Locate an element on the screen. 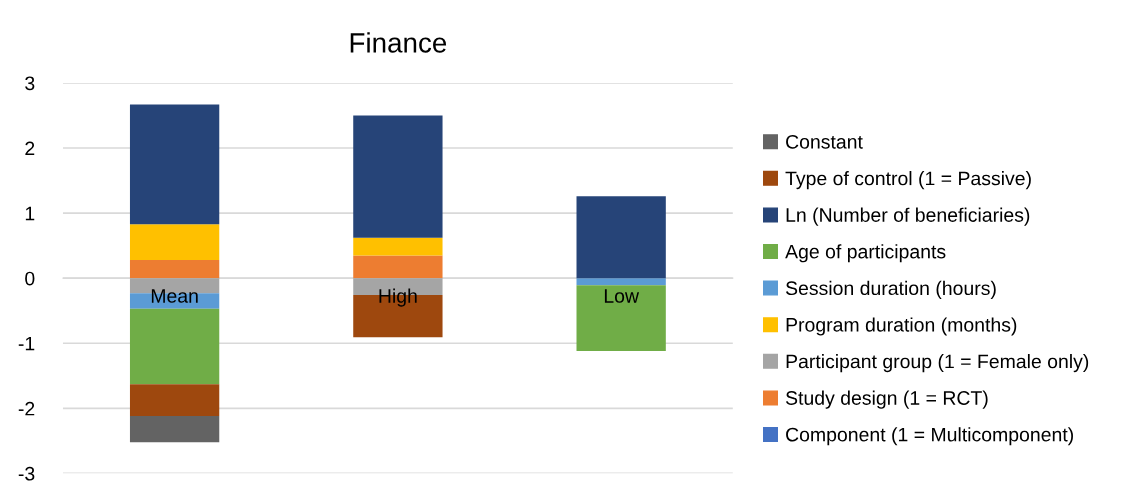  y-tick-label: 1 is located at coordinates (30, 213).